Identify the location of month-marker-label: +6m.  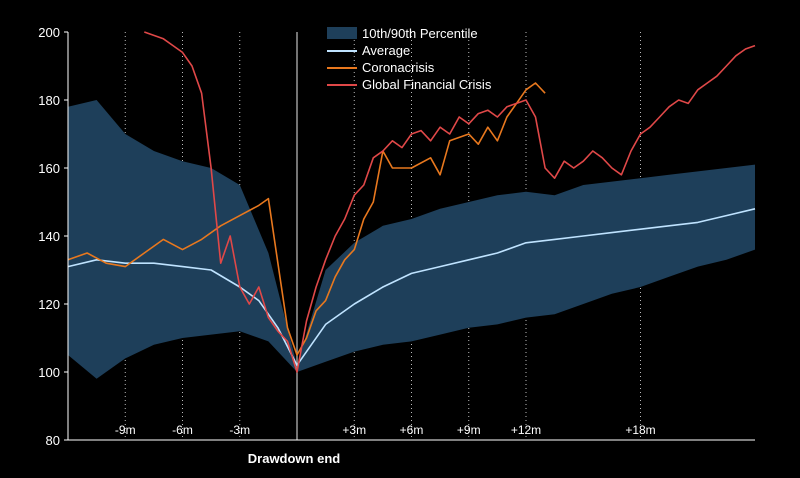
(412, 430).